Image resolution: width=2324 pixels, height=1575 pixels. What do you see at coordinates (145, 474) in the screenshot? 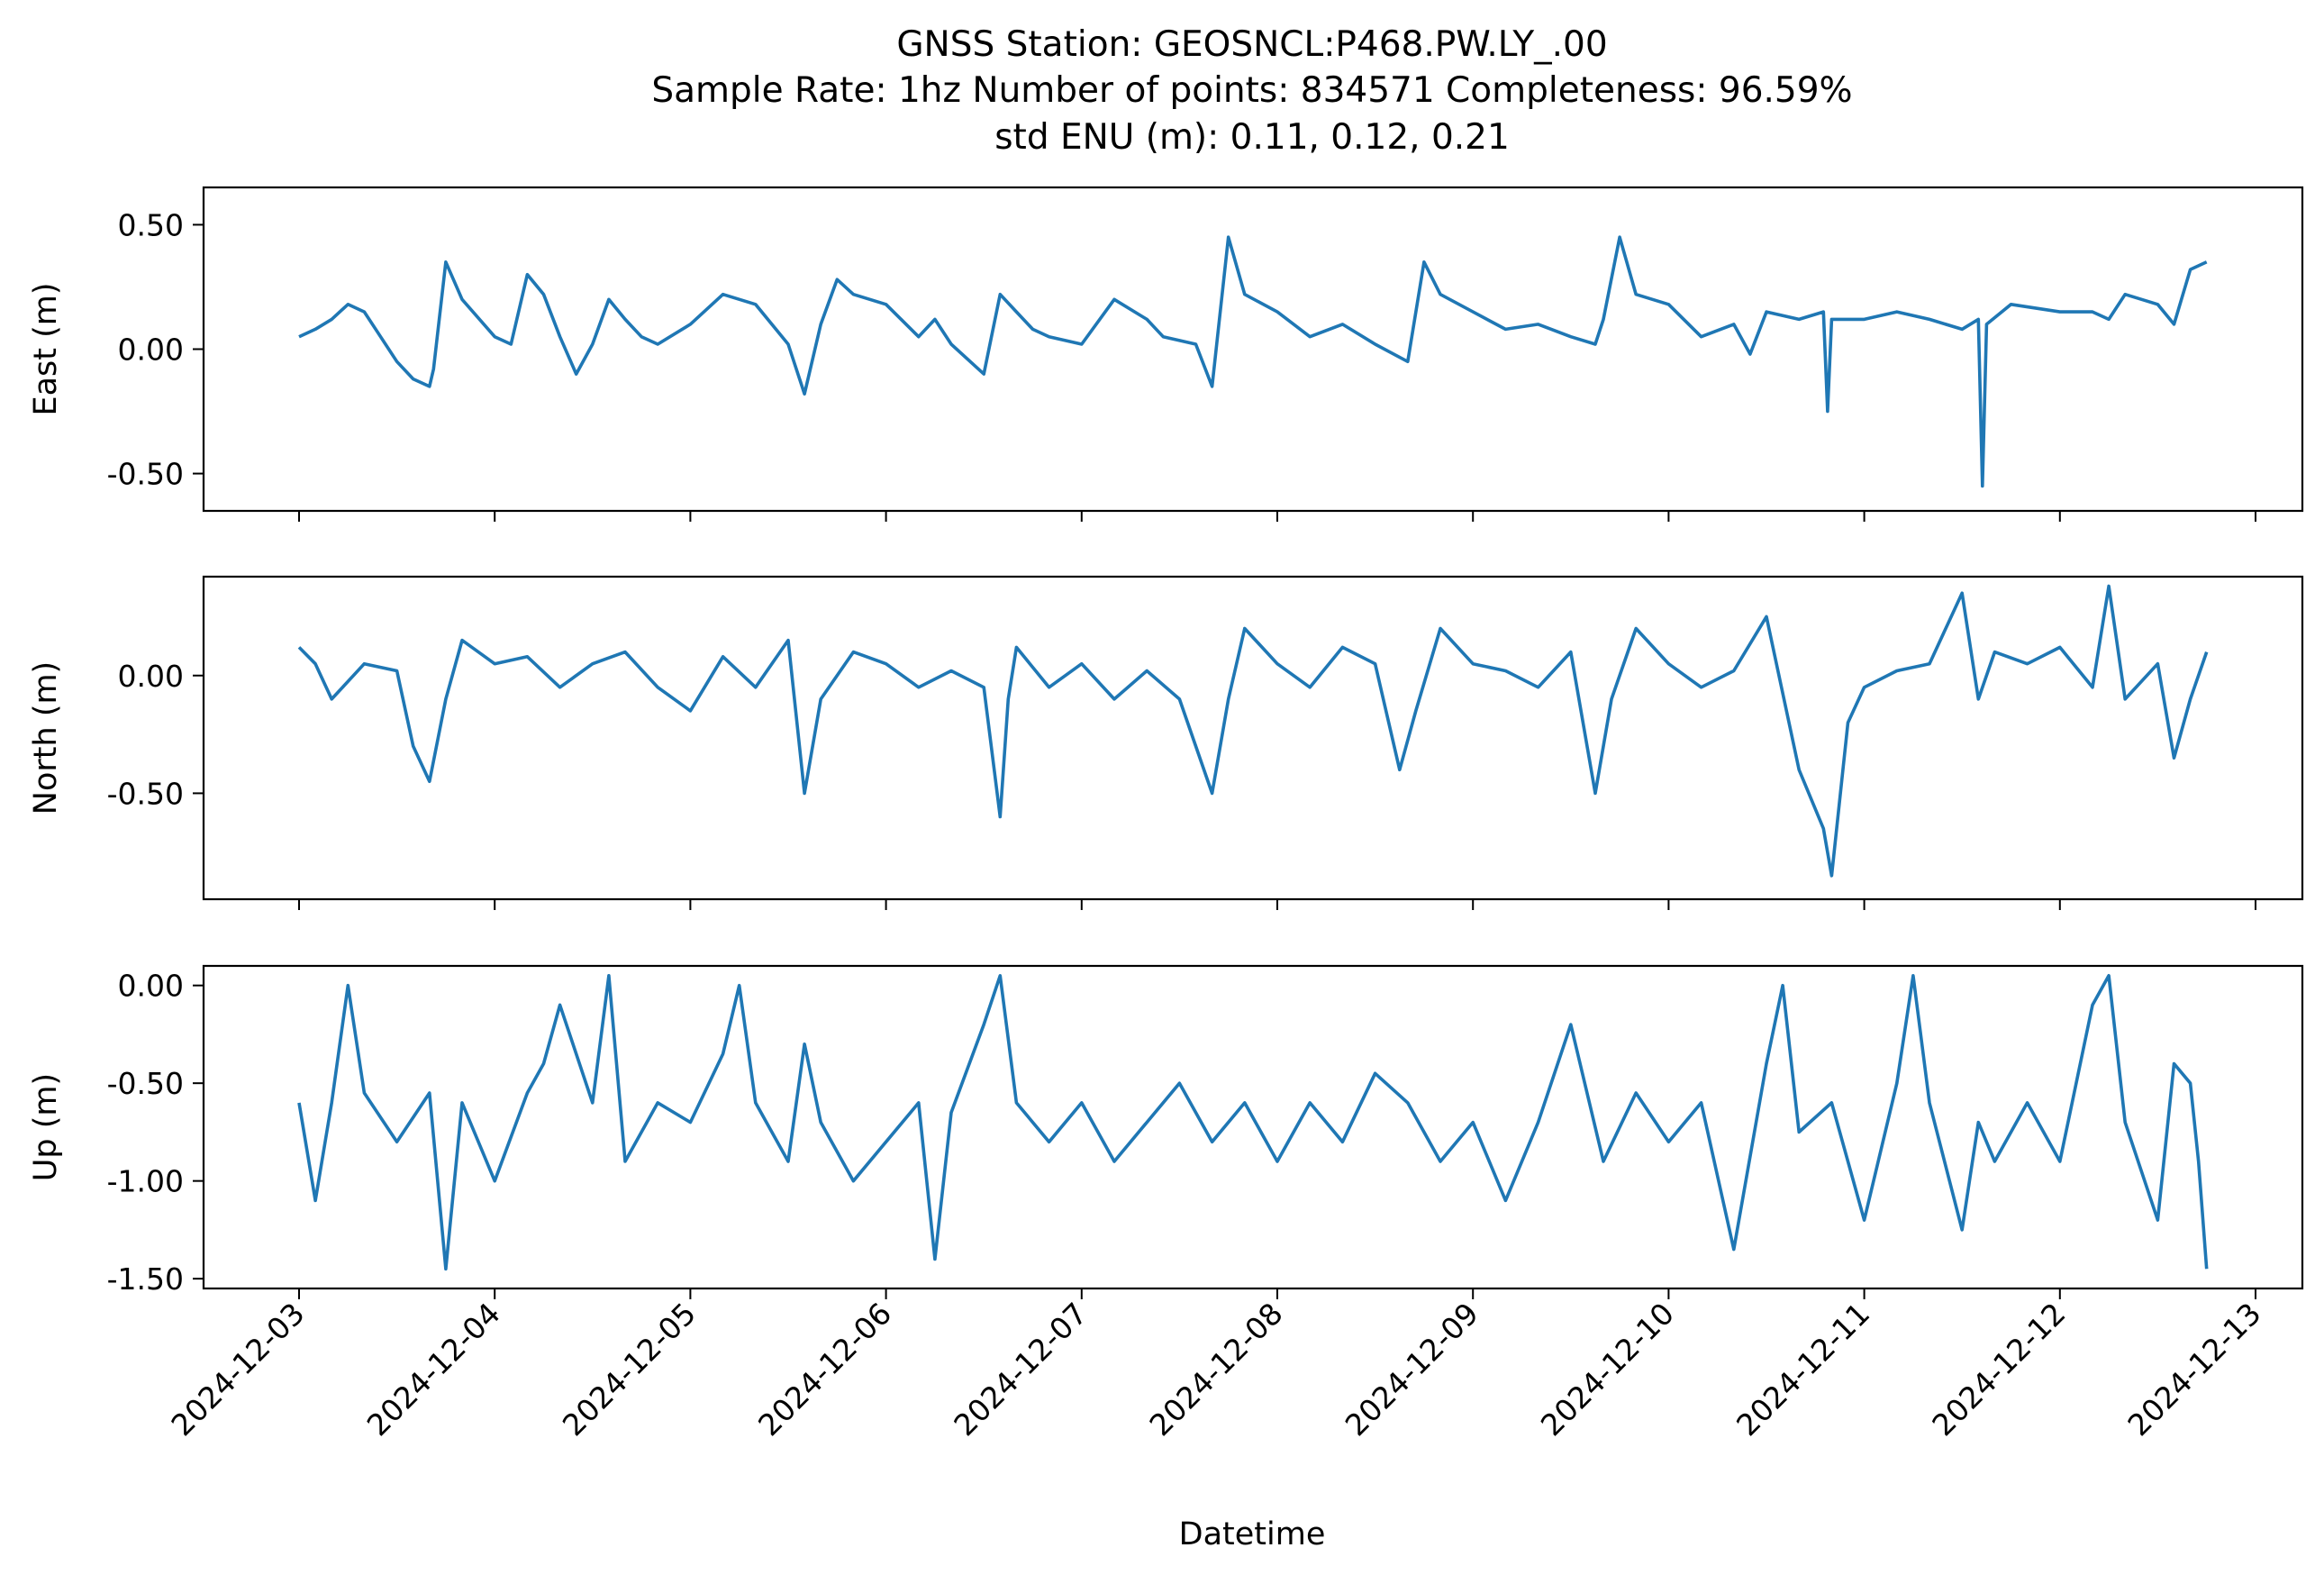
I see `east-y-tick-label: -0.50` at bounding box center [145, 474].